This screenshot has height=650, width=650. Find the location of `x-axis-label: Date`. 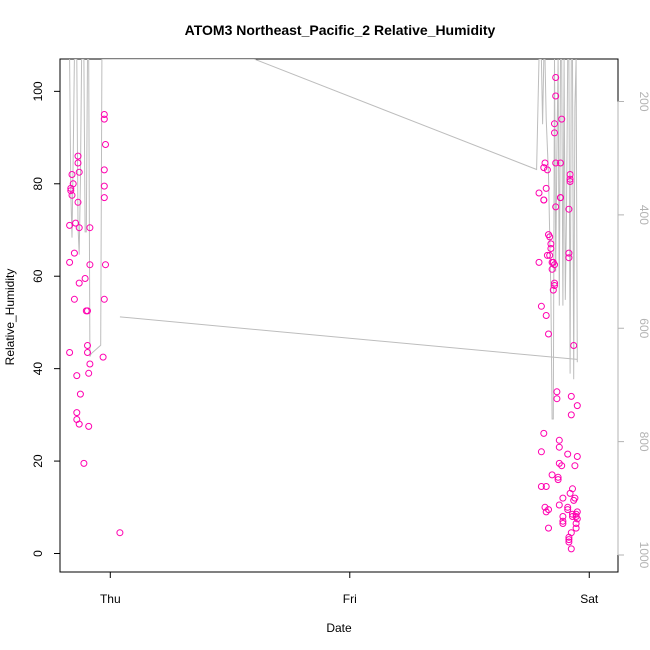

x-axis-label: Date is located at coordinates (339, 628).